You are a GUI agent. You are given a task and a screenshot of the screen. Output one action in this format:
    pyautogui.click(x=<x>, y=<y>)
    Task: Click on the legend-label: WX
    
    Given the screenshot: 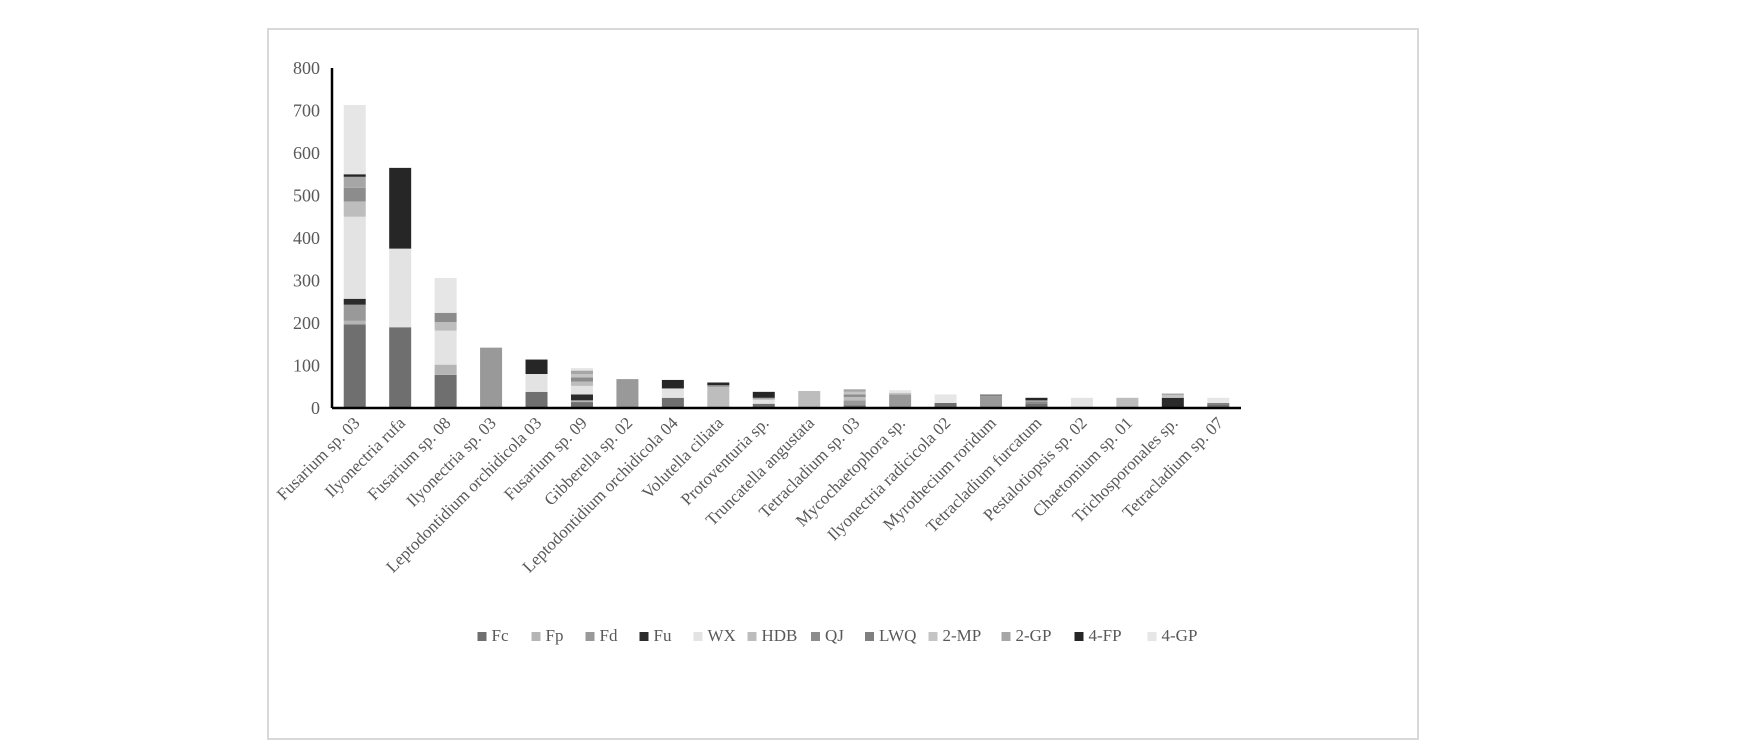 What is the action you would take?
    pyautogui.click(x=722, y=635)
    